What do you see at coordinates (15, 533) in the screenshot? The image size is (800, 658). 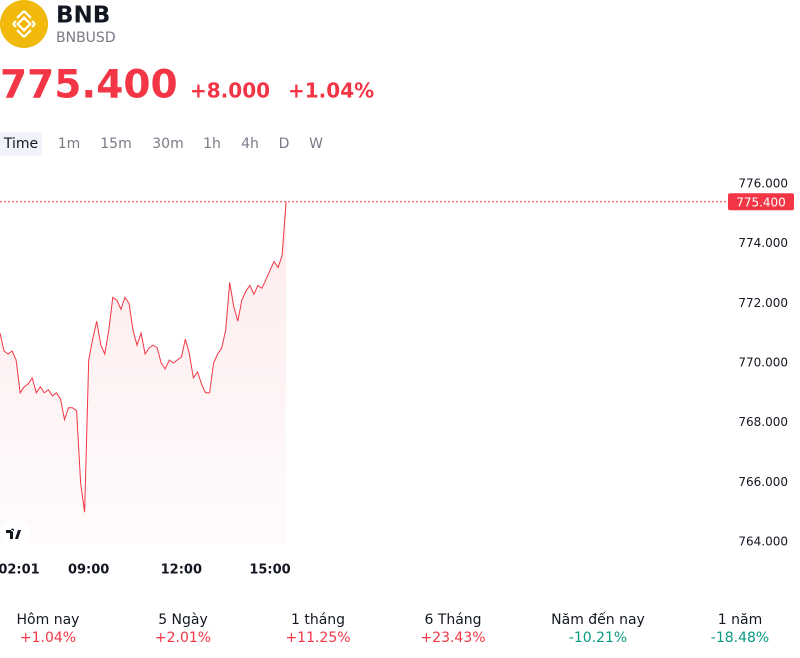 I see `tv-logo` at bounding box center [15, 533].